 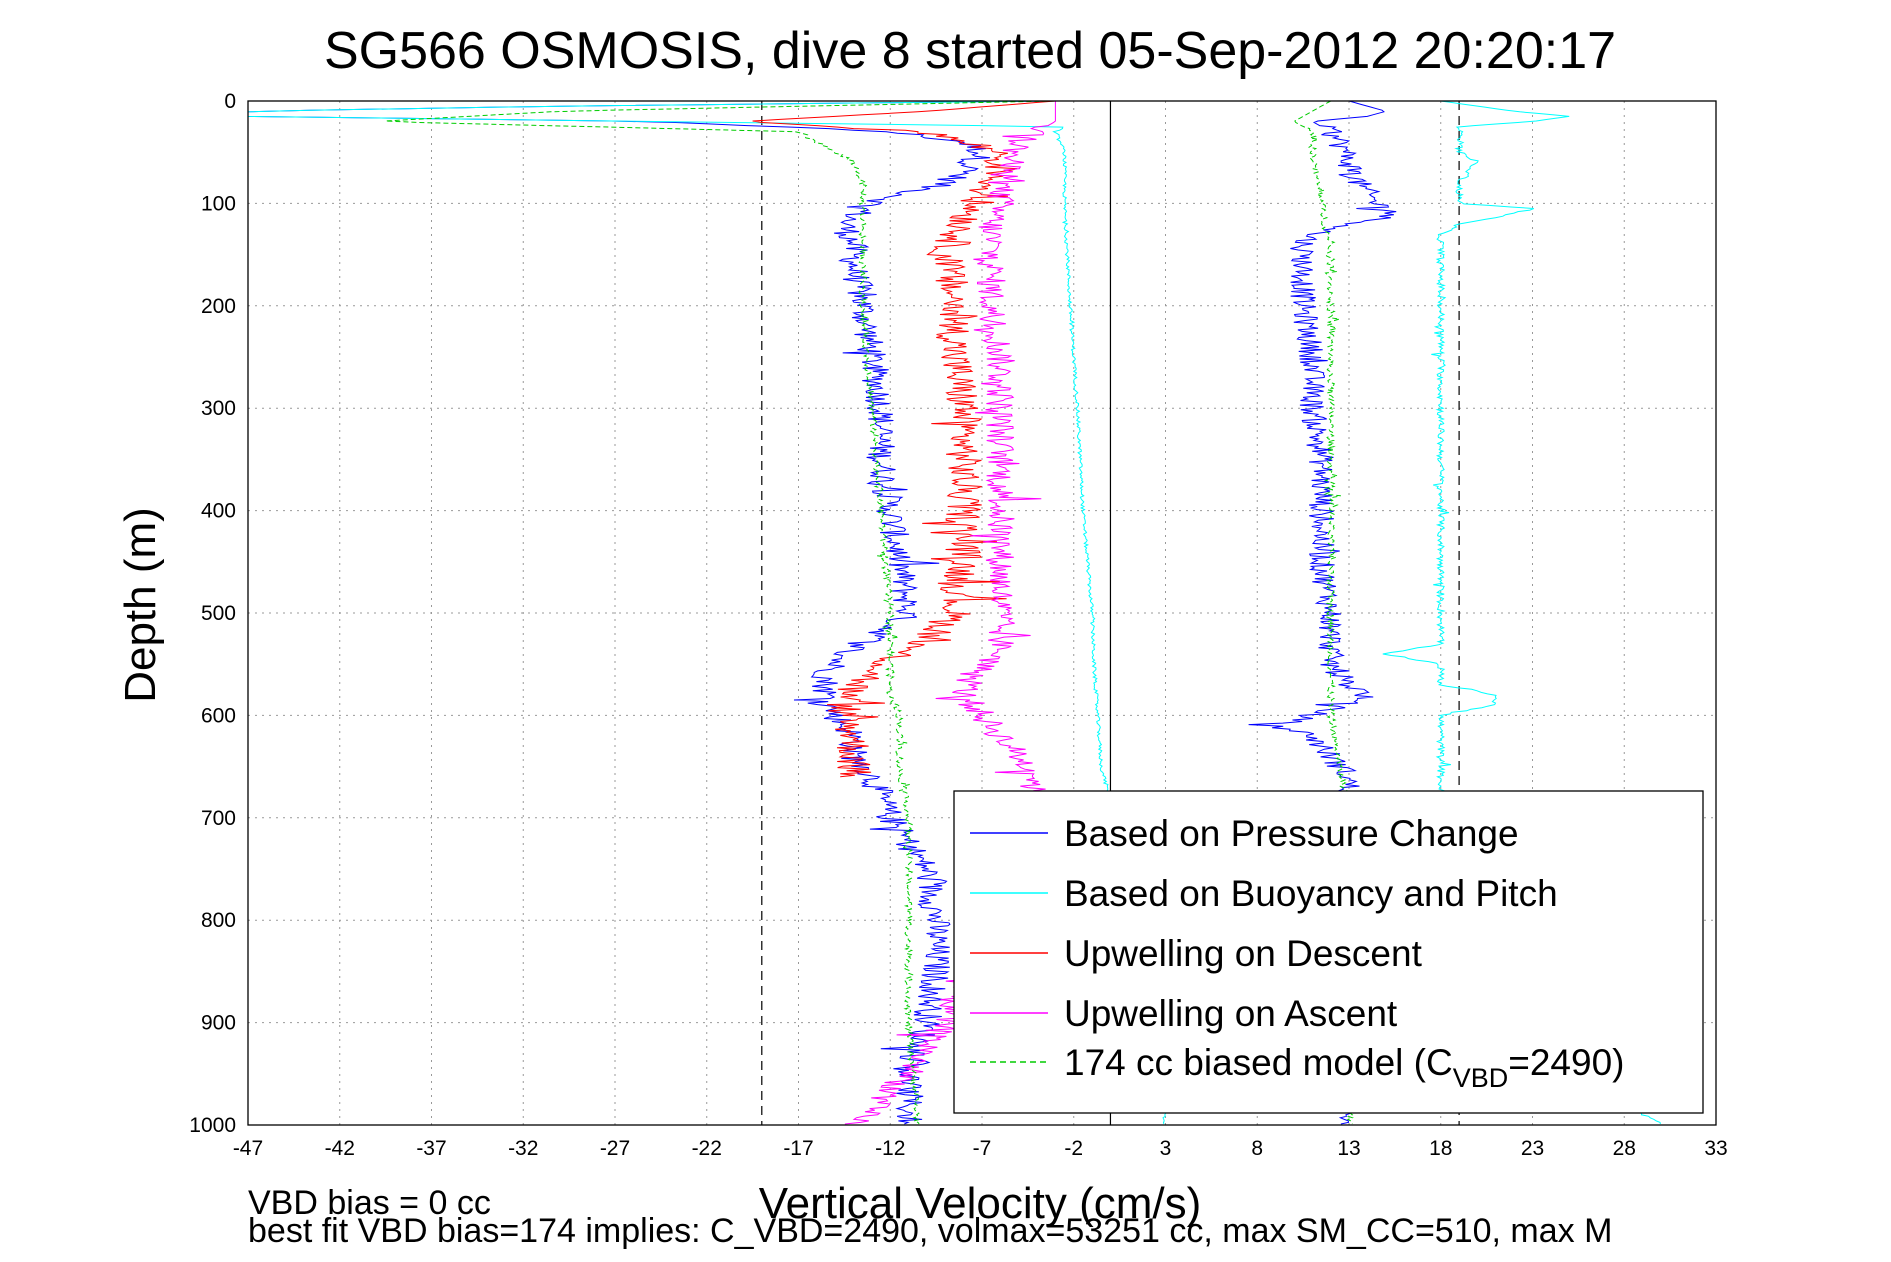 What do you see at coordinates (218, 306) in the screenshot?
I see `y-tick-label: 200` at bounding box center [218, 306].